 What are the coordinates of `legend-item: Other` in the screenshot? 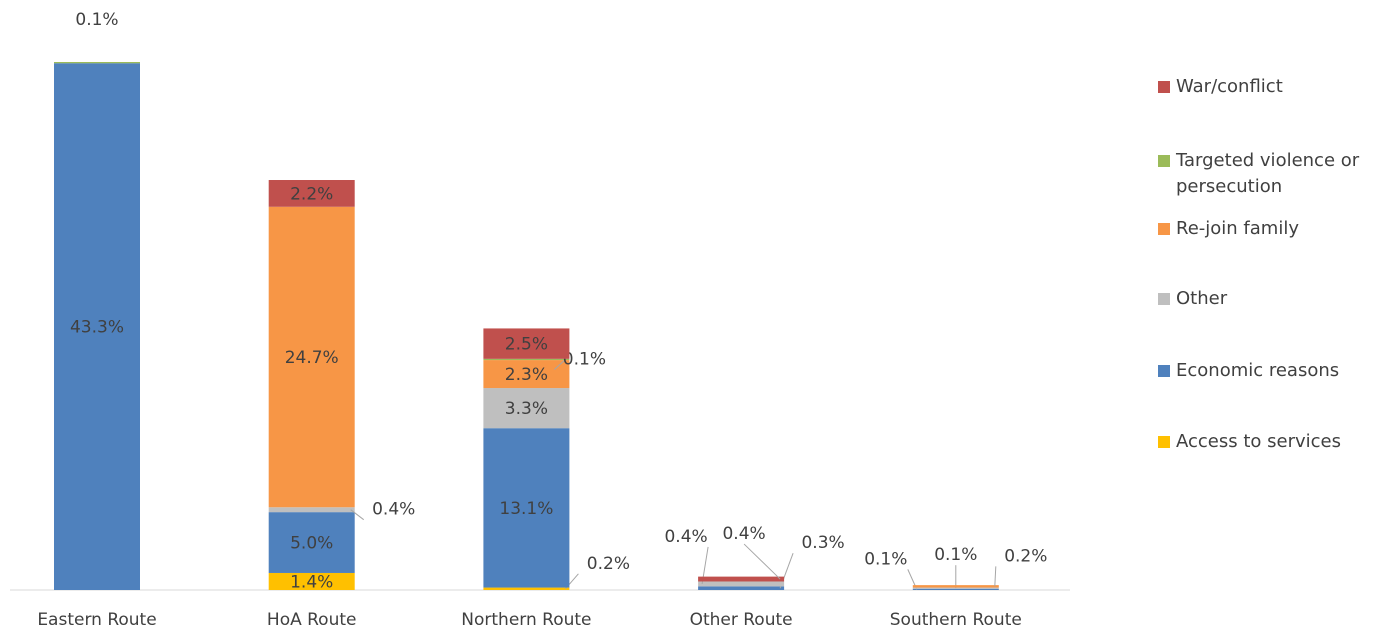 It's located at (1273, 299).